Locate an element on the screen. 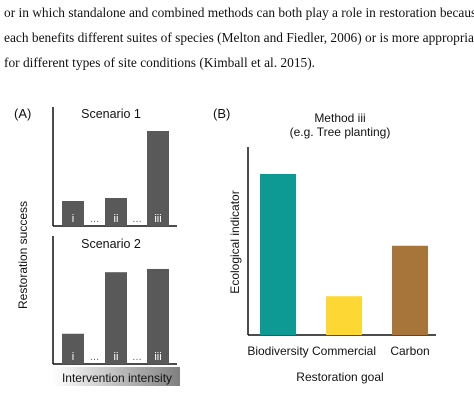 This screenshot has width=474, height=409. panel-b-tick-label-biodiversity: Biodiversity is located at coordinates (277, 351).